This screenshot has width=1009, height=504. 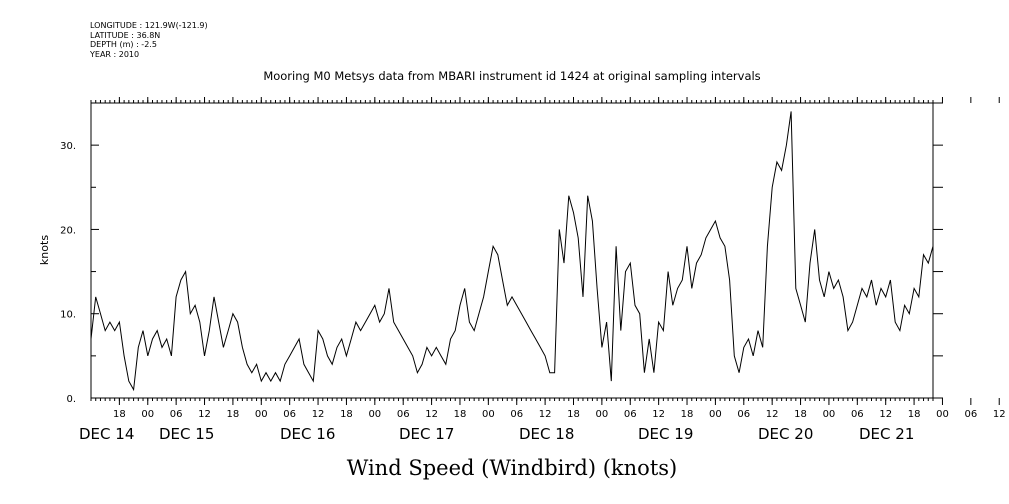 I want to click on day-label: DEC 17, so click(x=426, y=434).